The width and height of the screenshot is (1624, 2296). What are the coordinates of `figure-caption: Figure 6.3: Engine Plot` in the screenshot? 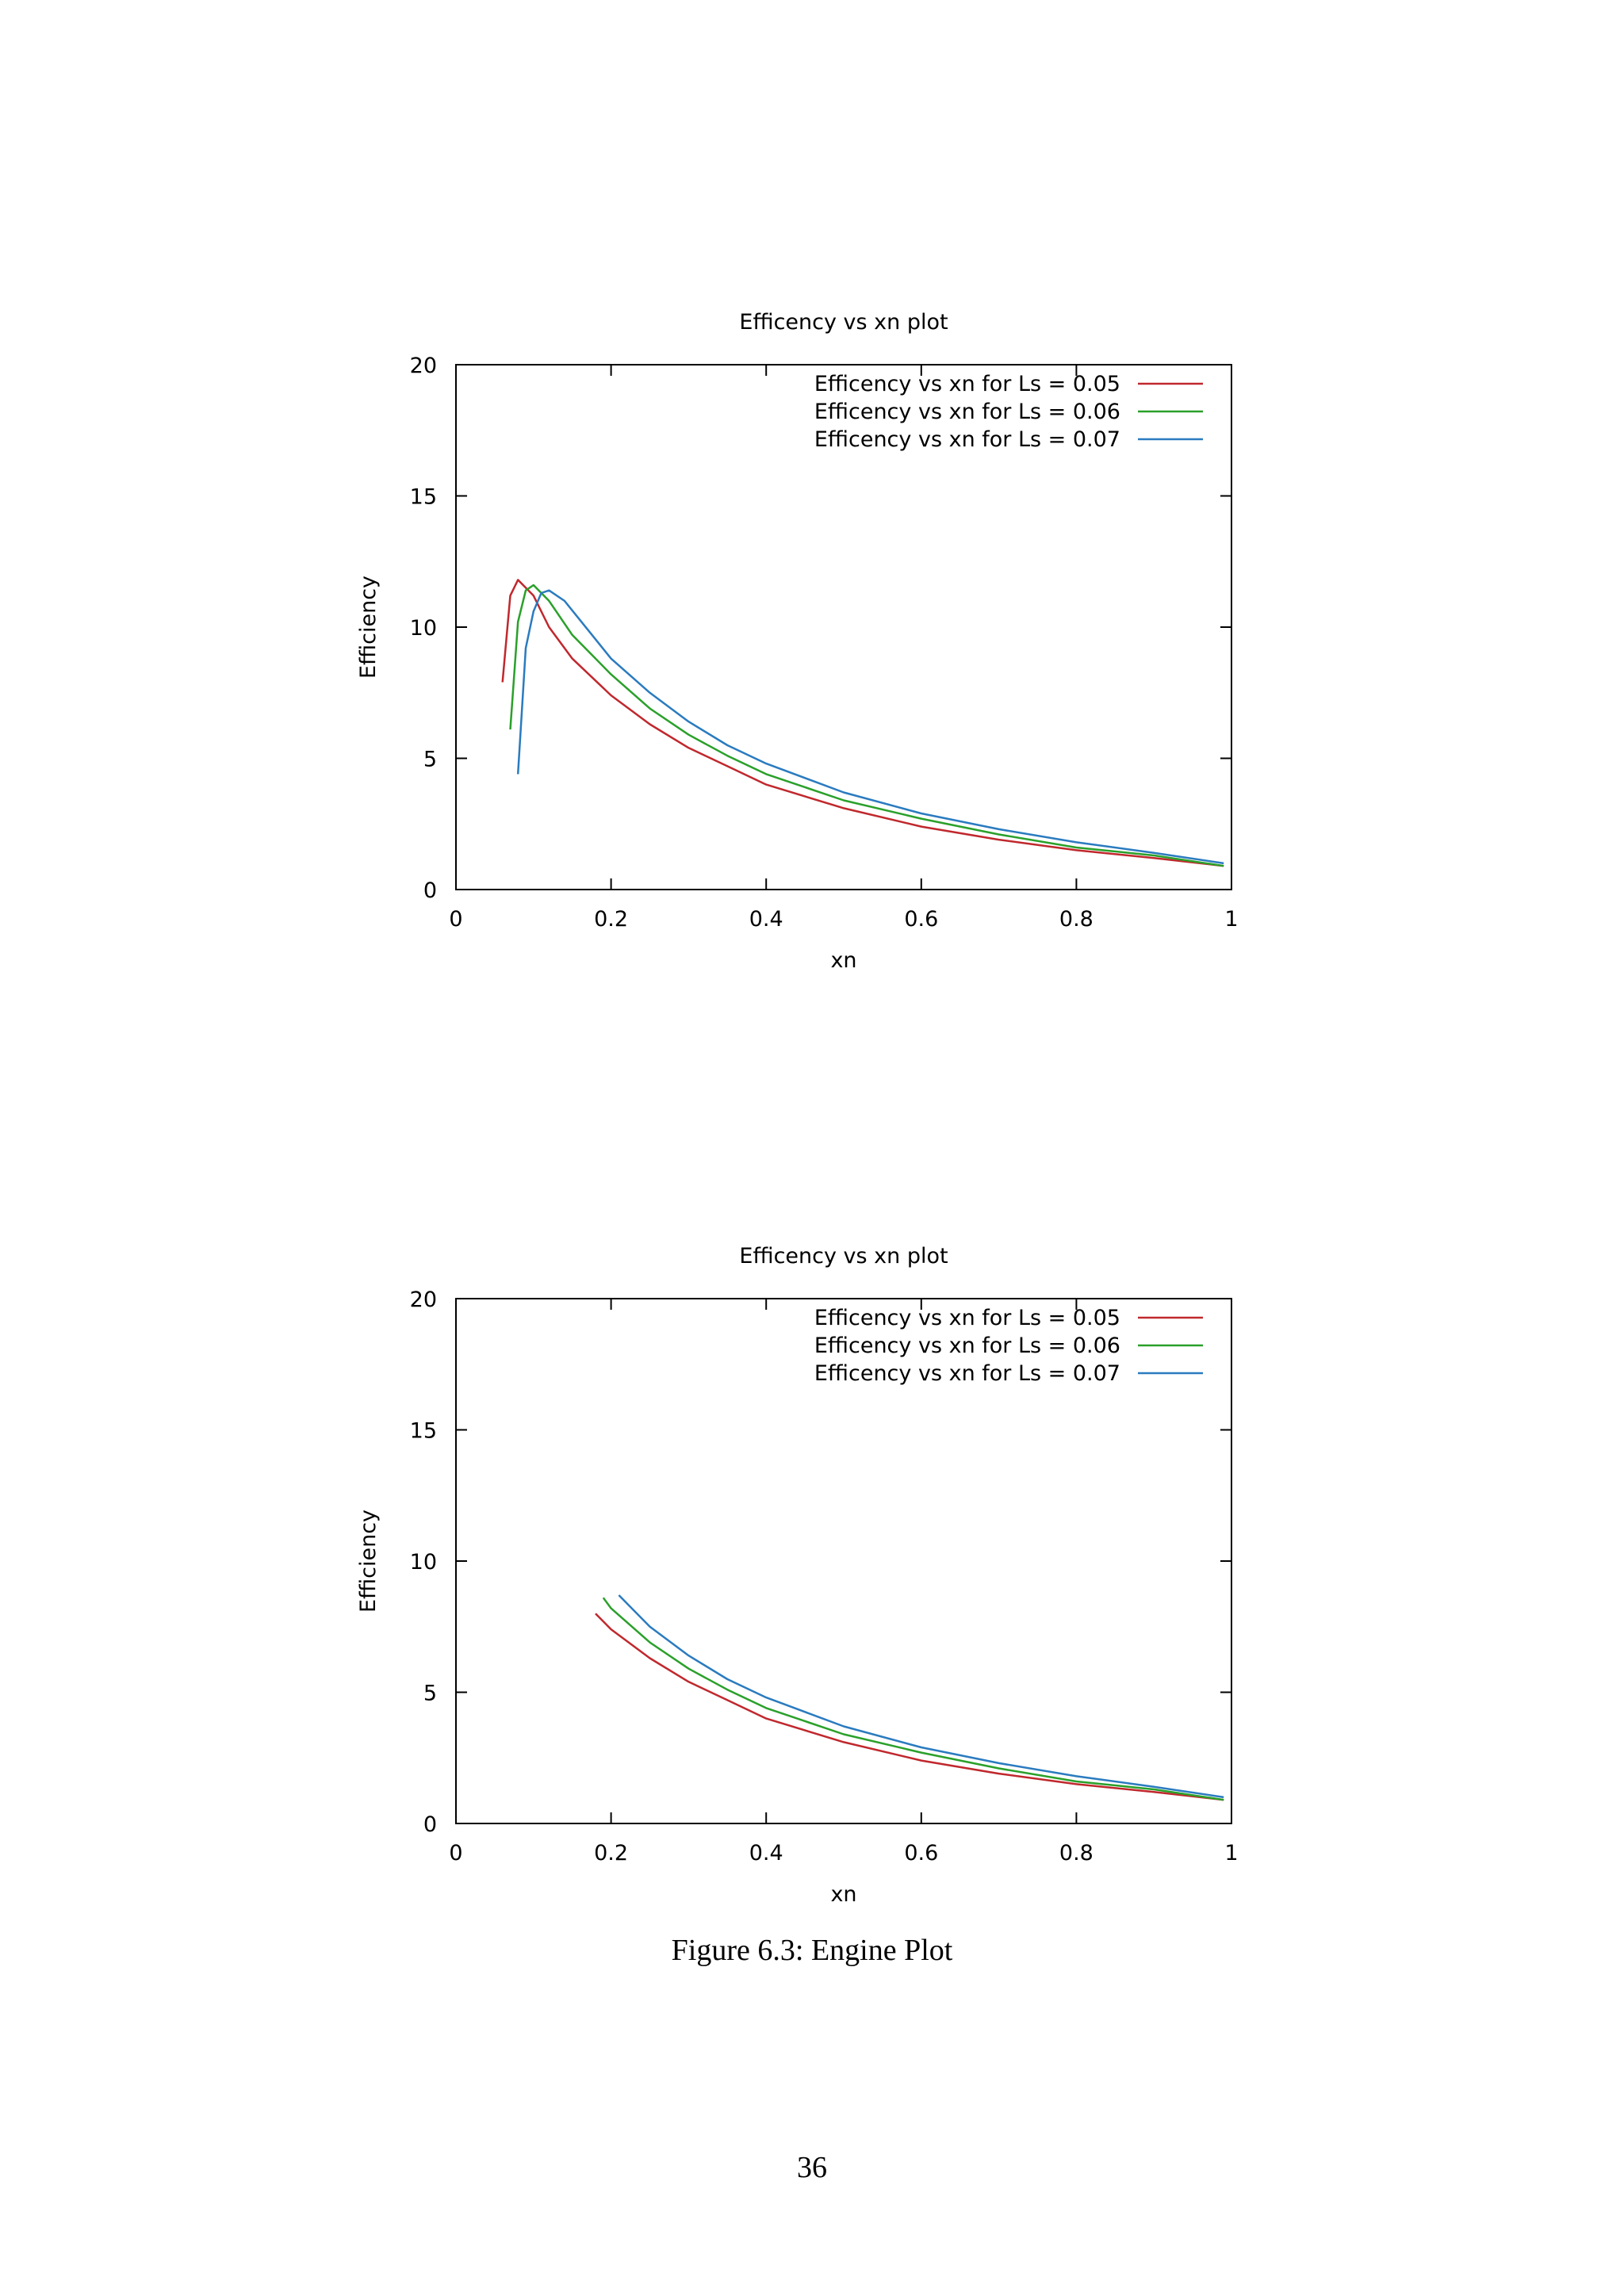 It's located at (812, 1950).